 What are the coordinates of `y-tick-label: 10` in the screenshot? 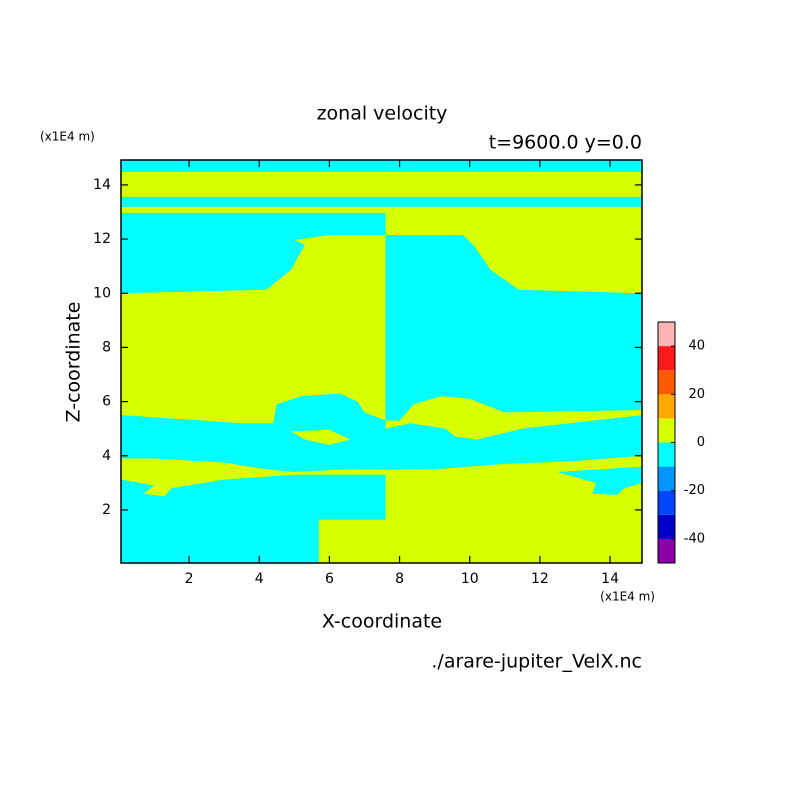 It's located at (102, 293).